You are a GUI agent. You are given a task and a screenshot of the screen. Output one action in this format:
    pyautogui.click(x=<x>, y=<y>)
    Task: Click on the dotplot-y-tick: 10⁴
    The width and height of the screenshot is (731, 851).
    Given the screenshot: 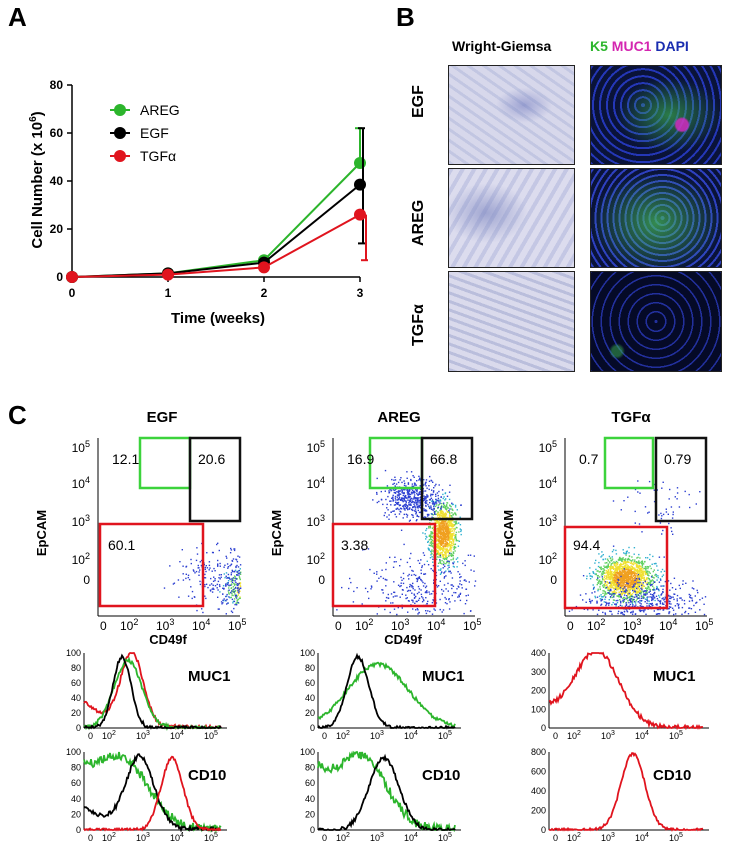 What is the action you would take?
    pyautogui.click(x=316, y=483)
    